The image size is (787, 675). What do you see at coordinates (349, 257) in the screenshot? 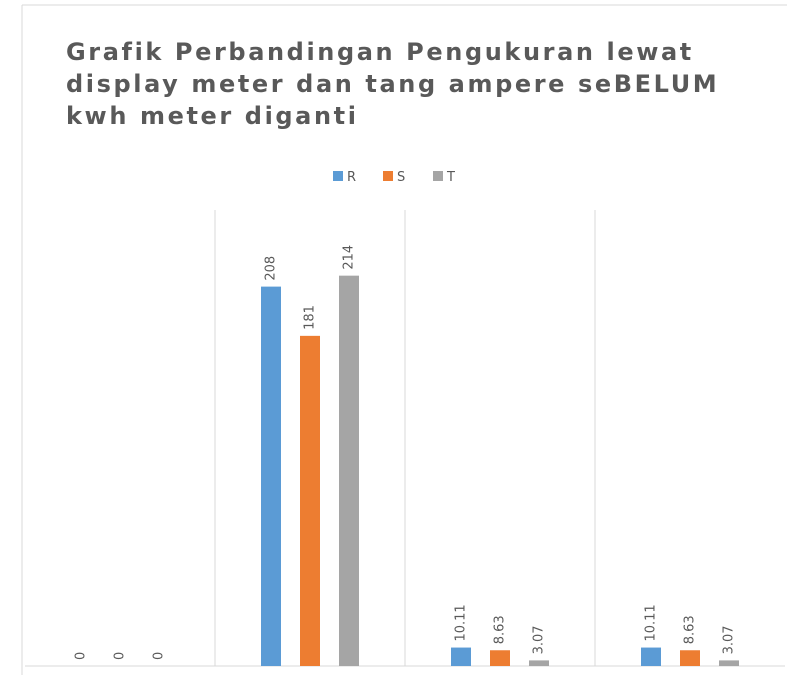
I see `data-label: 214` at bounding box center [349, 257].